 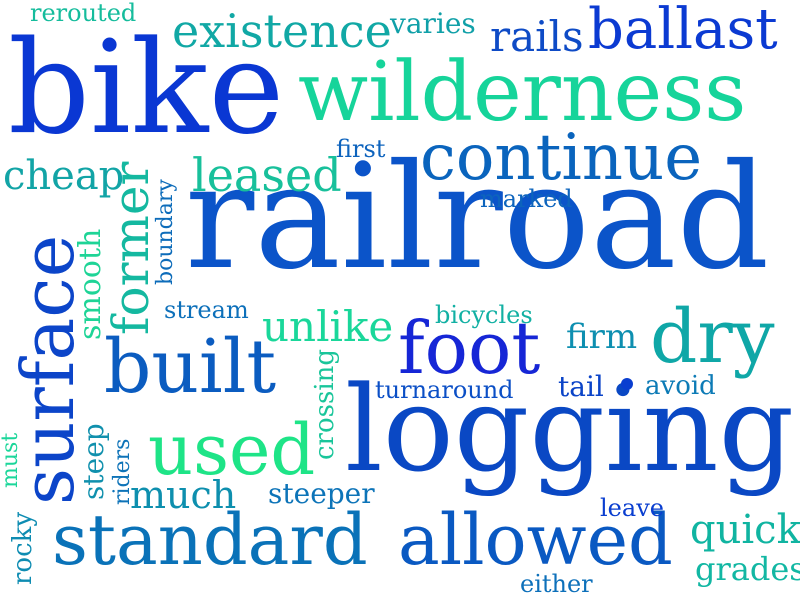 What do you see at coordinates (232, 450) in the screenshot?
I see `word-used: used` at bounding box center [232, 450].